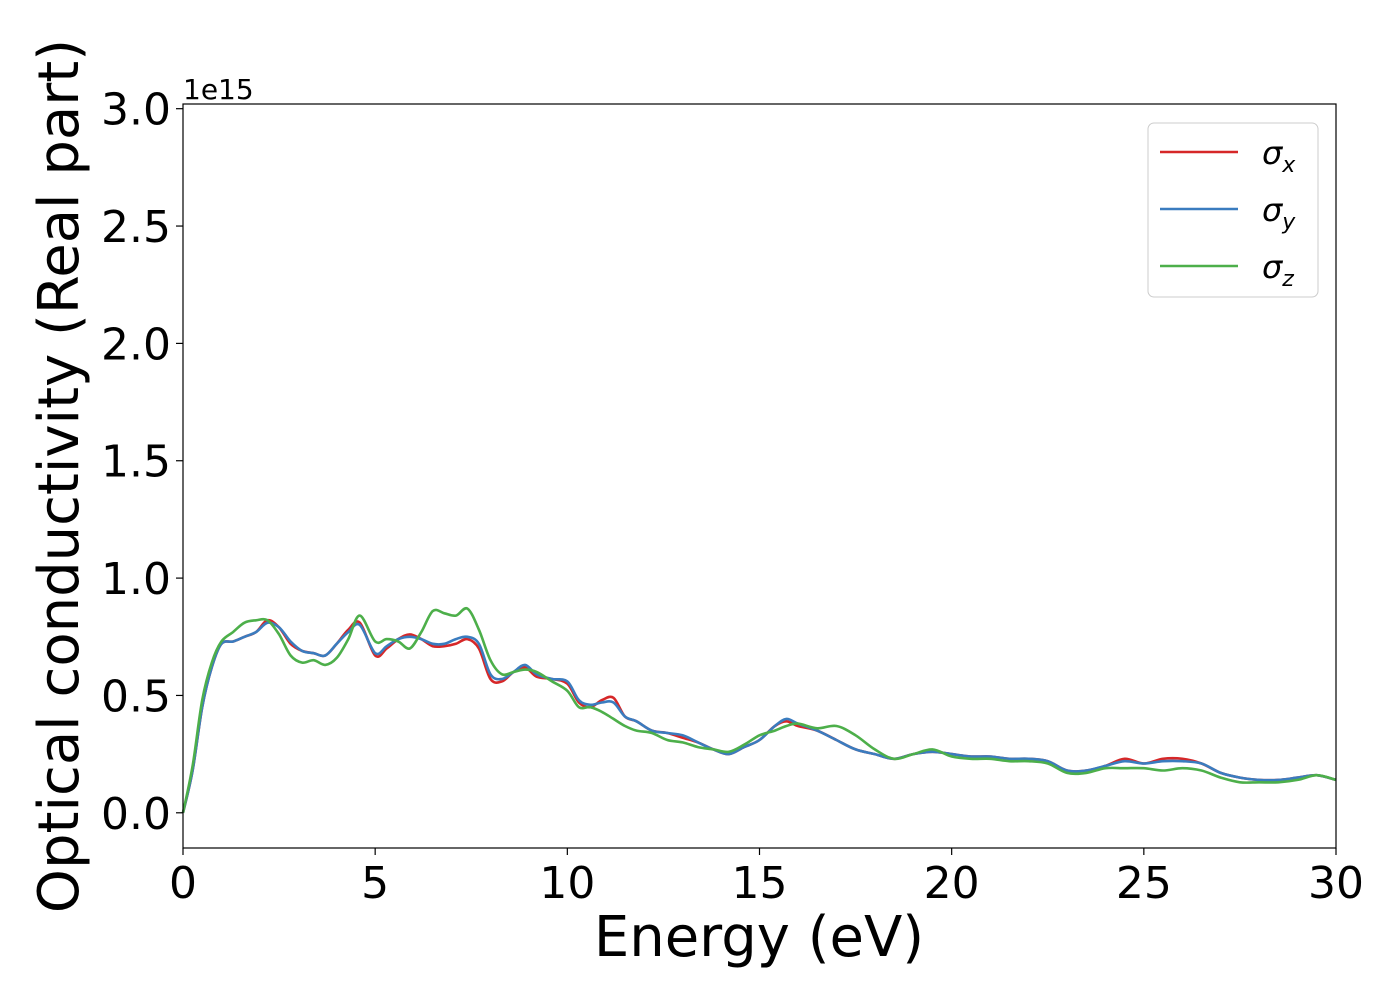 The image size is (1400, 1000). I want to click on y-tick-label: 1.5, so click(136, 462).